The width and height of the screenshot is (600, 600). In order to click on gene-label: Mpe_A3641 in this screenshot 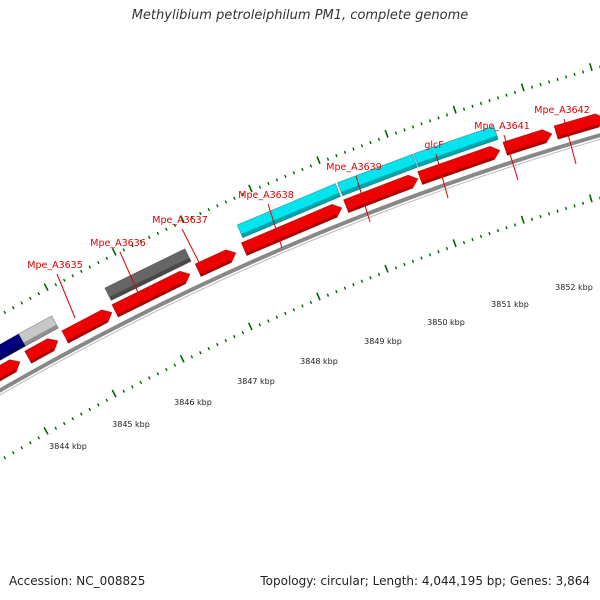, I will do `click(502, 126)`.